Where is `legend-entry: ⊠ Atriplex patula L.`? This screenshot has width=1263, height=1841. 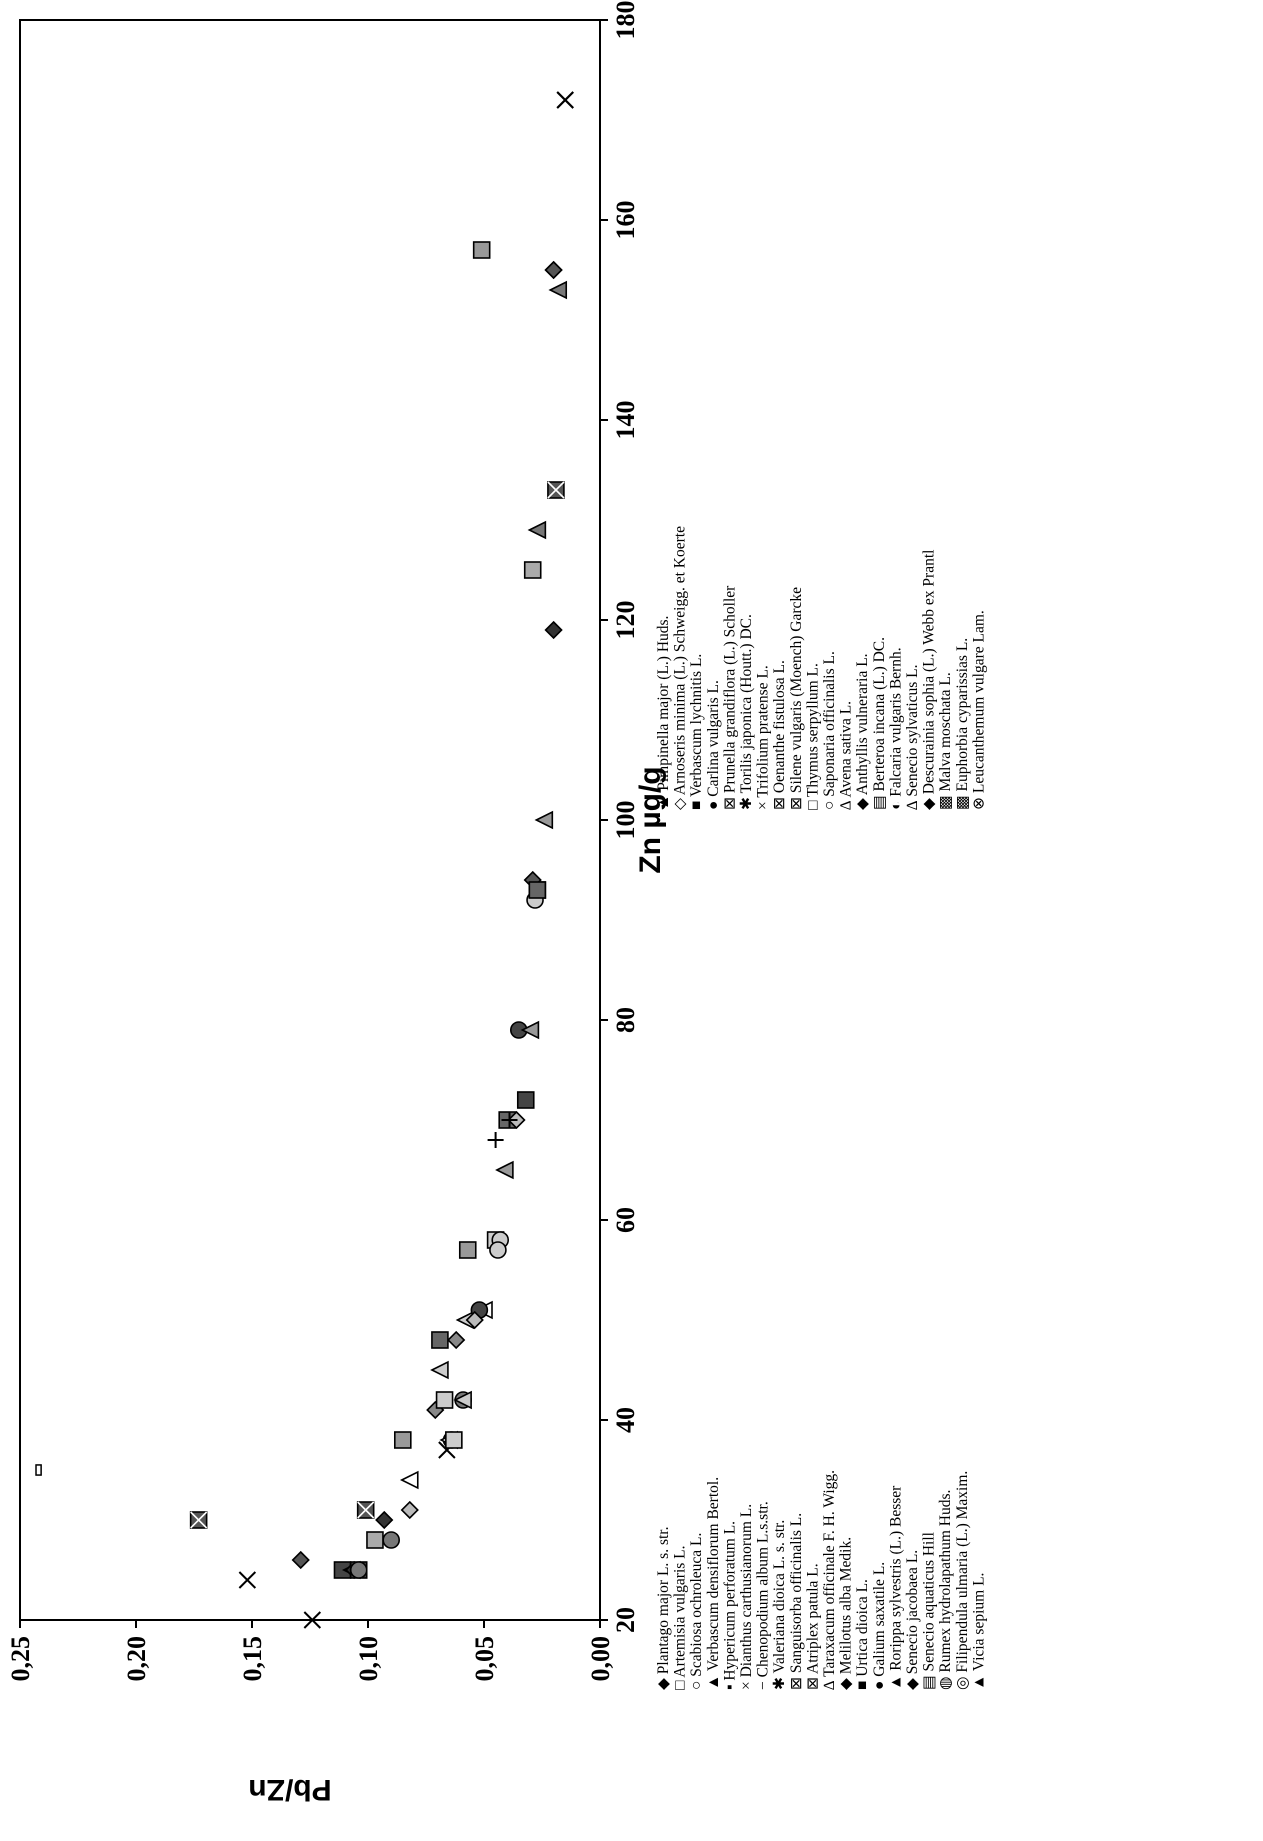
legend-entry: ⊠ Atriplex patula L. is located at coordinates (812, 1626).